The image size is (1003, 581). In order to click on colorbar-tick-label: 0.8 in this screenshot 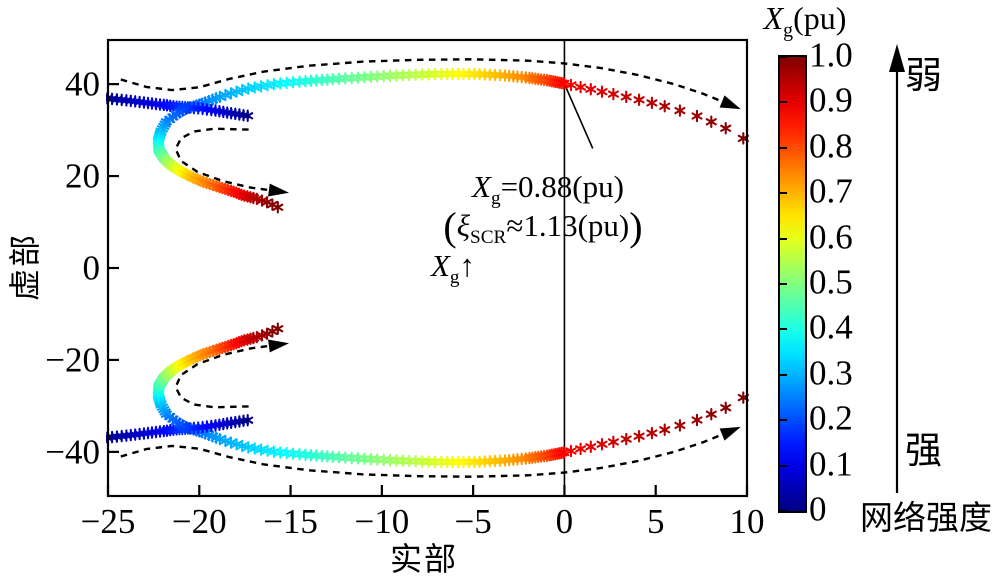, I will do `click(831, 146)`.